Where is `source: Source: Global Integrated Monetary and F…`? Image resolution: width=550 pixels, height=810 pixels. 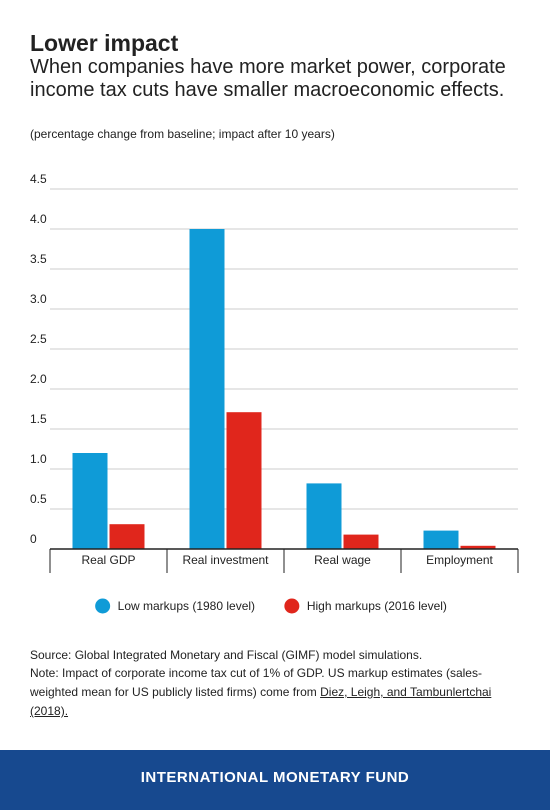
source: Source: Global Integrated Monetary and F… is located at coordinates (226, 655).